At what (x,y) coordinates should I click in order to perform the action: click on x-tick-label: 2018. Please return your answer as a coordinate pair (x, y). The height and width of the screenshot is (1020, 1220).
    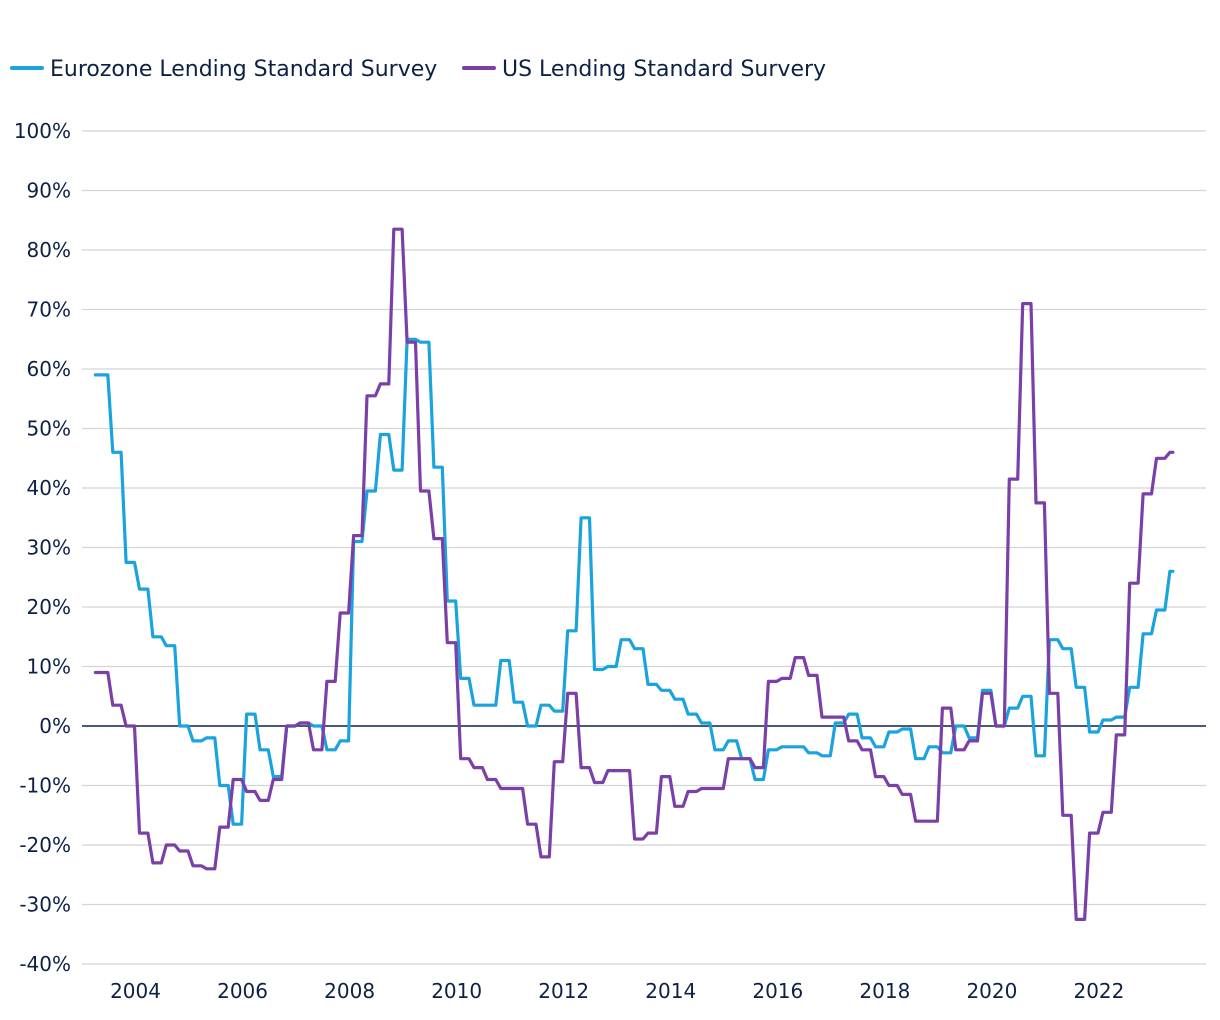
    Looking at the image, I should click on (884, 991).